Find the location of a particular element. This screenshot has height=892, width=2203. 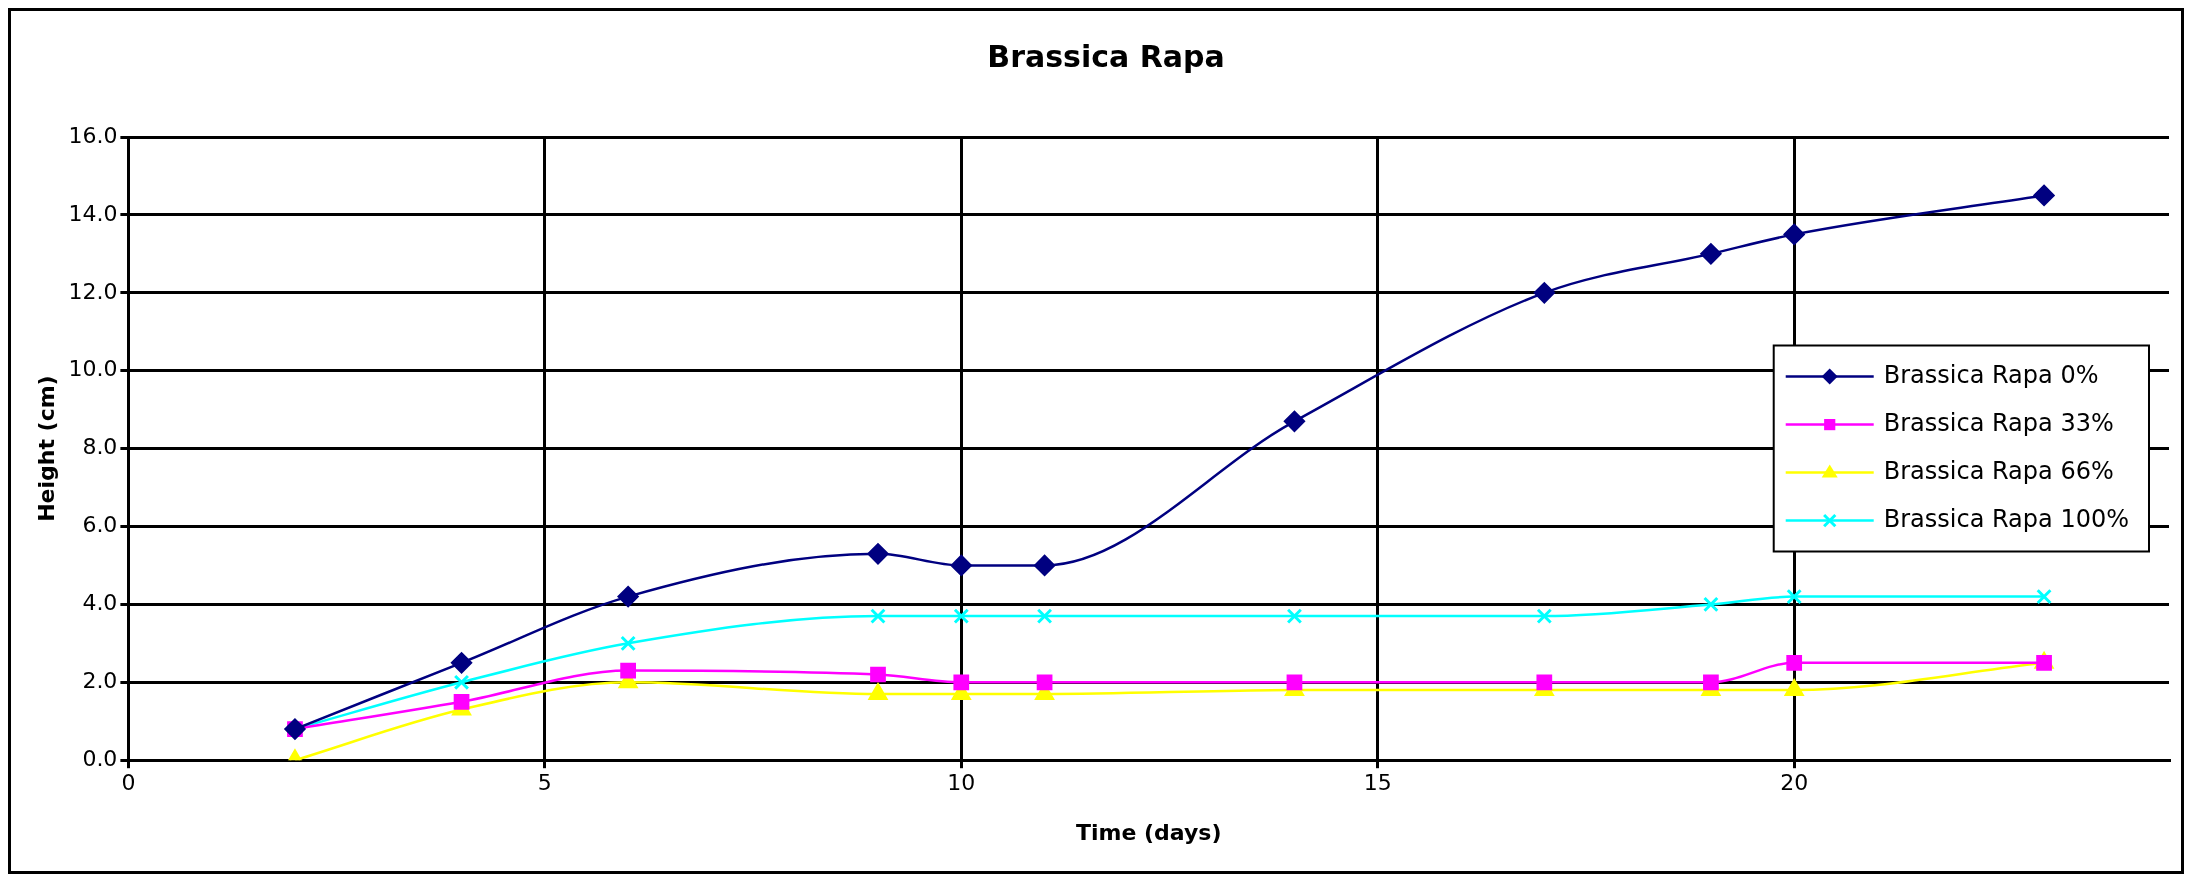

y-tick-label: 0.0 is located at coordinates (100, 758).